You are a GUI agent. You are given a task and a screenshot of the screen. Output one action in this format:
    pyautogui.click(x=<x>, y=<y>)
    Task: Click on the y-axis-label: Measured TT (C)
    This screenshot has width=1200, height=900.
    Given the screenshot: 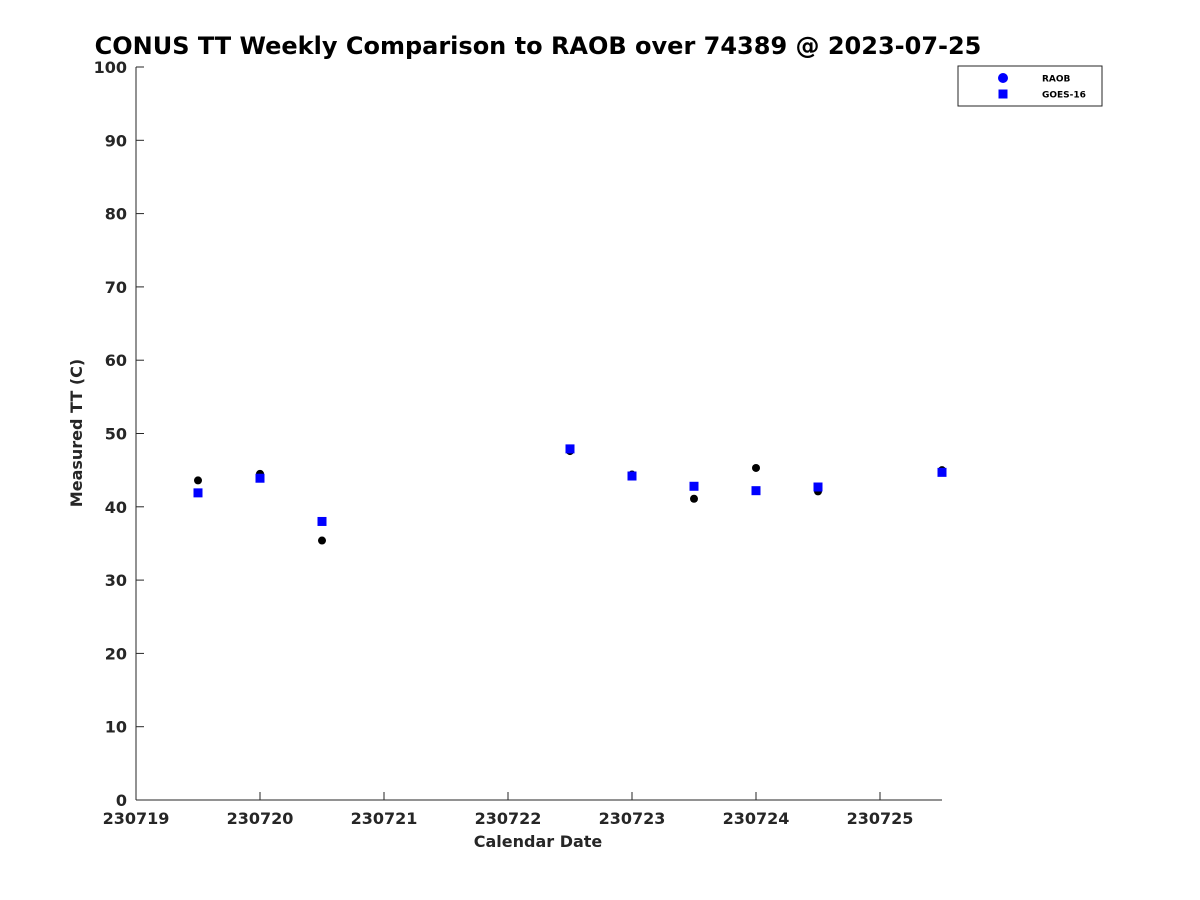 What is the action you would take?
    pyautogui.click(x=76, y=433)
    